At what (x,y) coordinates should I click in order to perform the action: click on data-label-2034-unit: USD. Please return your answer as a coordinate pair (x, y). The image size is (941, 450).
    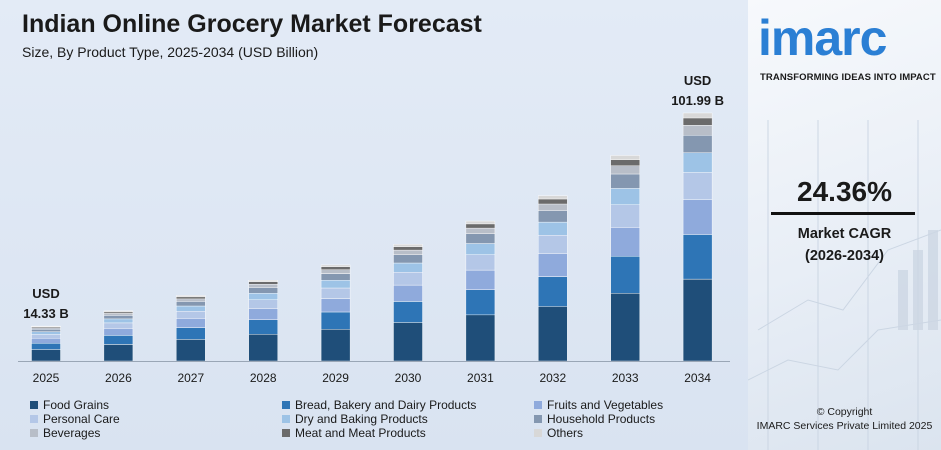
    Looking at the image, I should click on (697, 80).